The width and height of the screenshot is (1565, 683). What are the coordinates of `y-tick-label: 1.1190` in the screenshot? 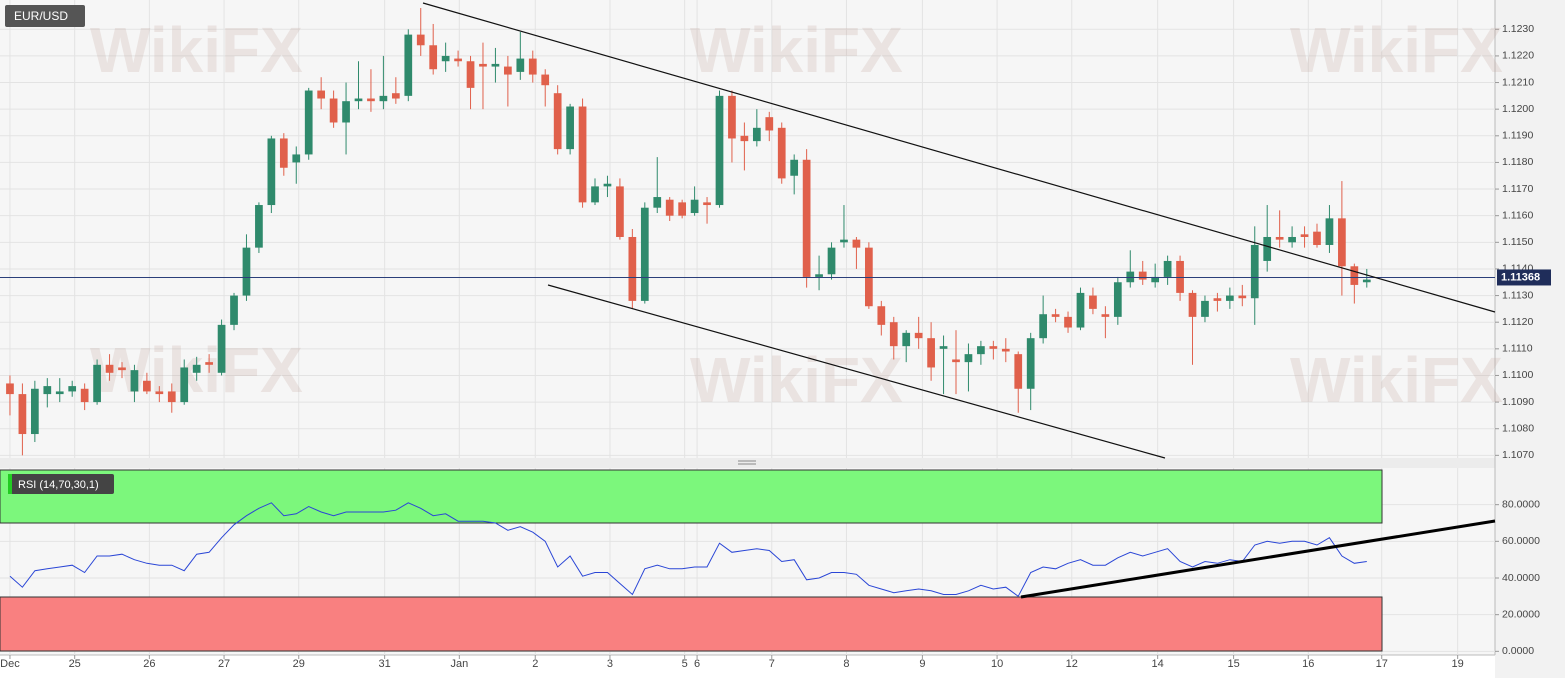 It's located at (1517, 136).